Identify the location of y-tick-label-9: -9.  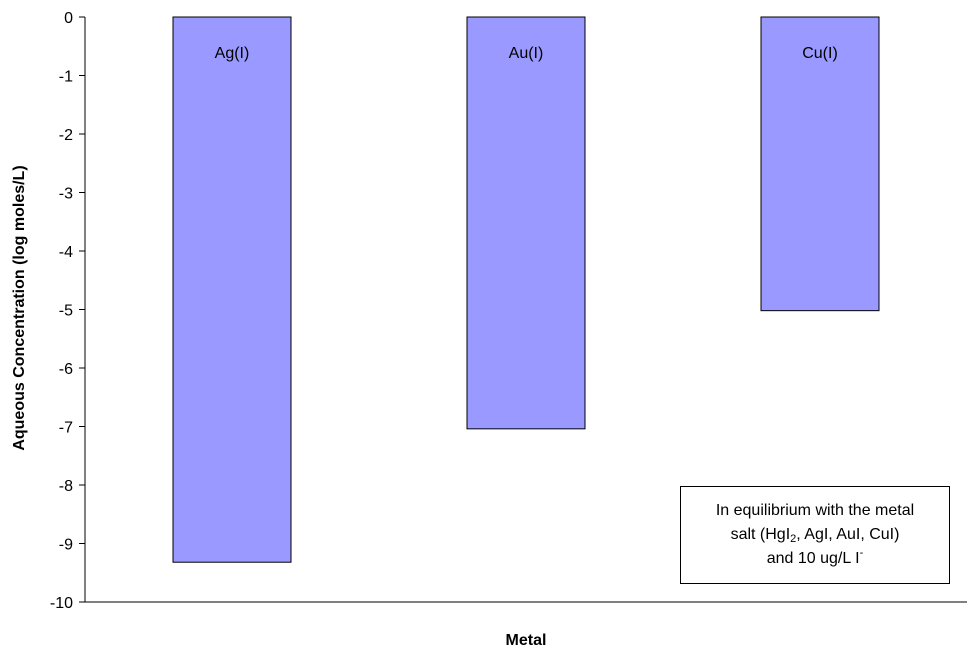
(66, 545).